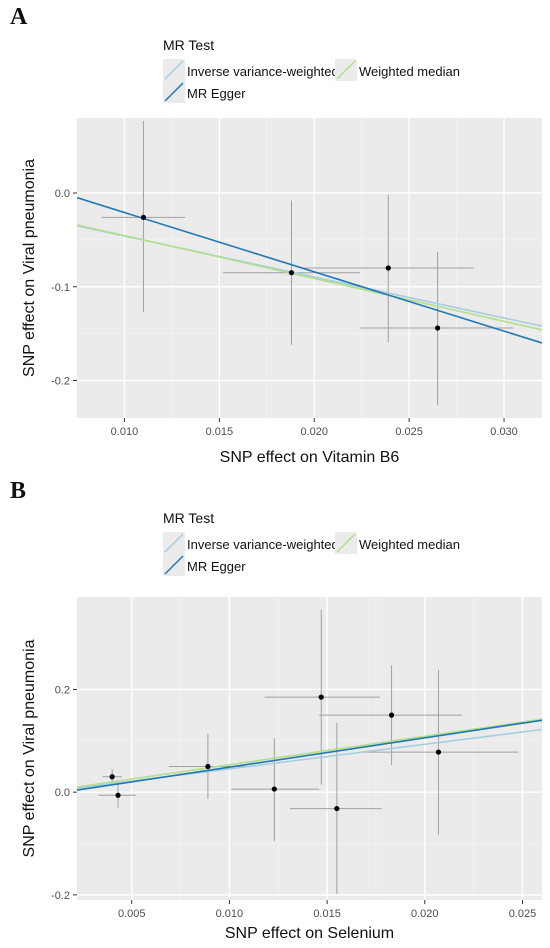 This screenshot has height=948, width=550. I want to click on x-tick-label: 0.005, so click(132, 914).